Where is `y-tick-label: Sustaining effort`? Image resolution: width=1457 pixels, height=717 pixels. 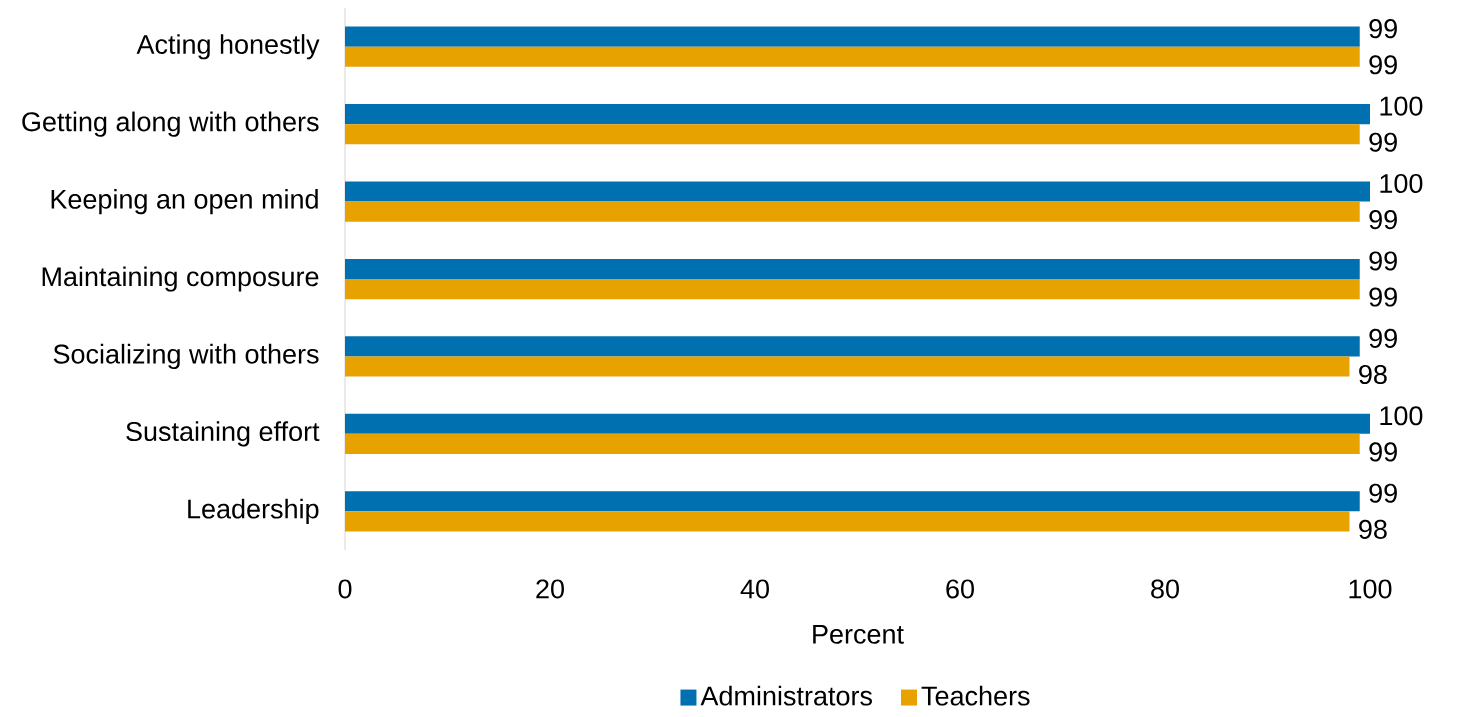 y-tick-label: Sustaining effort is located at coordinates (223, 434).